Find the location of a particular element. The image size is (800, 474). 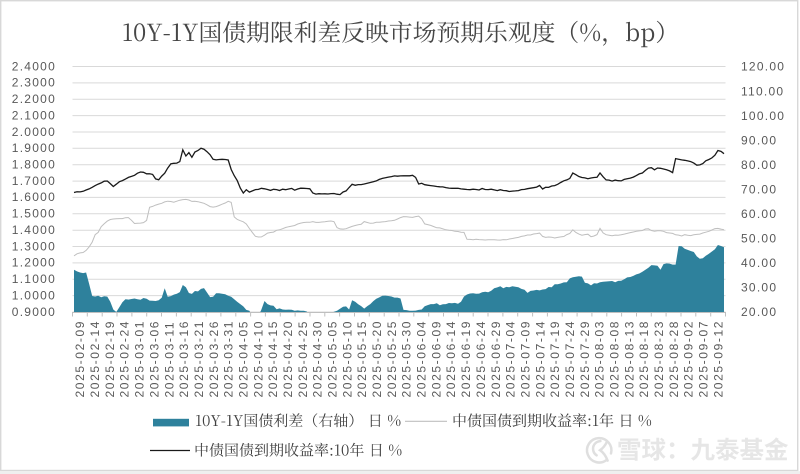

svg-text: 2025-05-20 is located at coordinates (377, 359).